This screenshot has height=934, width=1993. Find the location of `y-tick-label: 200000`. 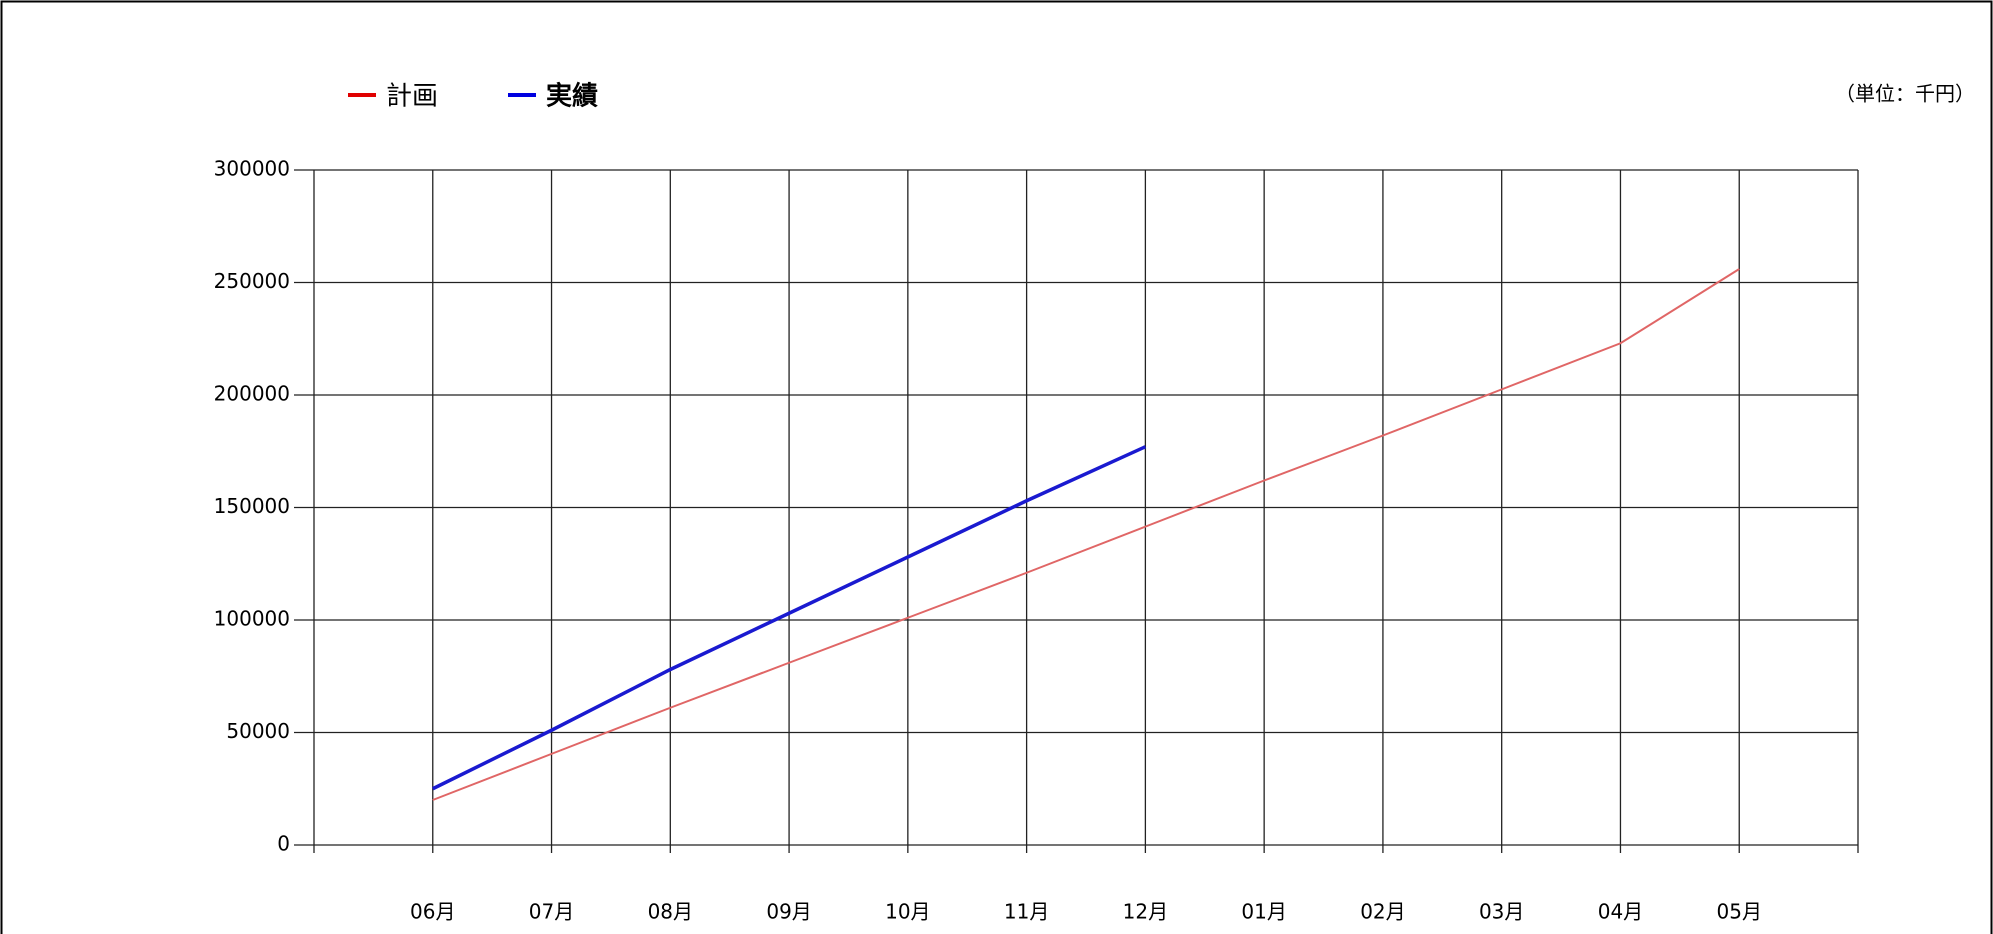

y-tick-label: 200000 is located at coordinates (252, 394).